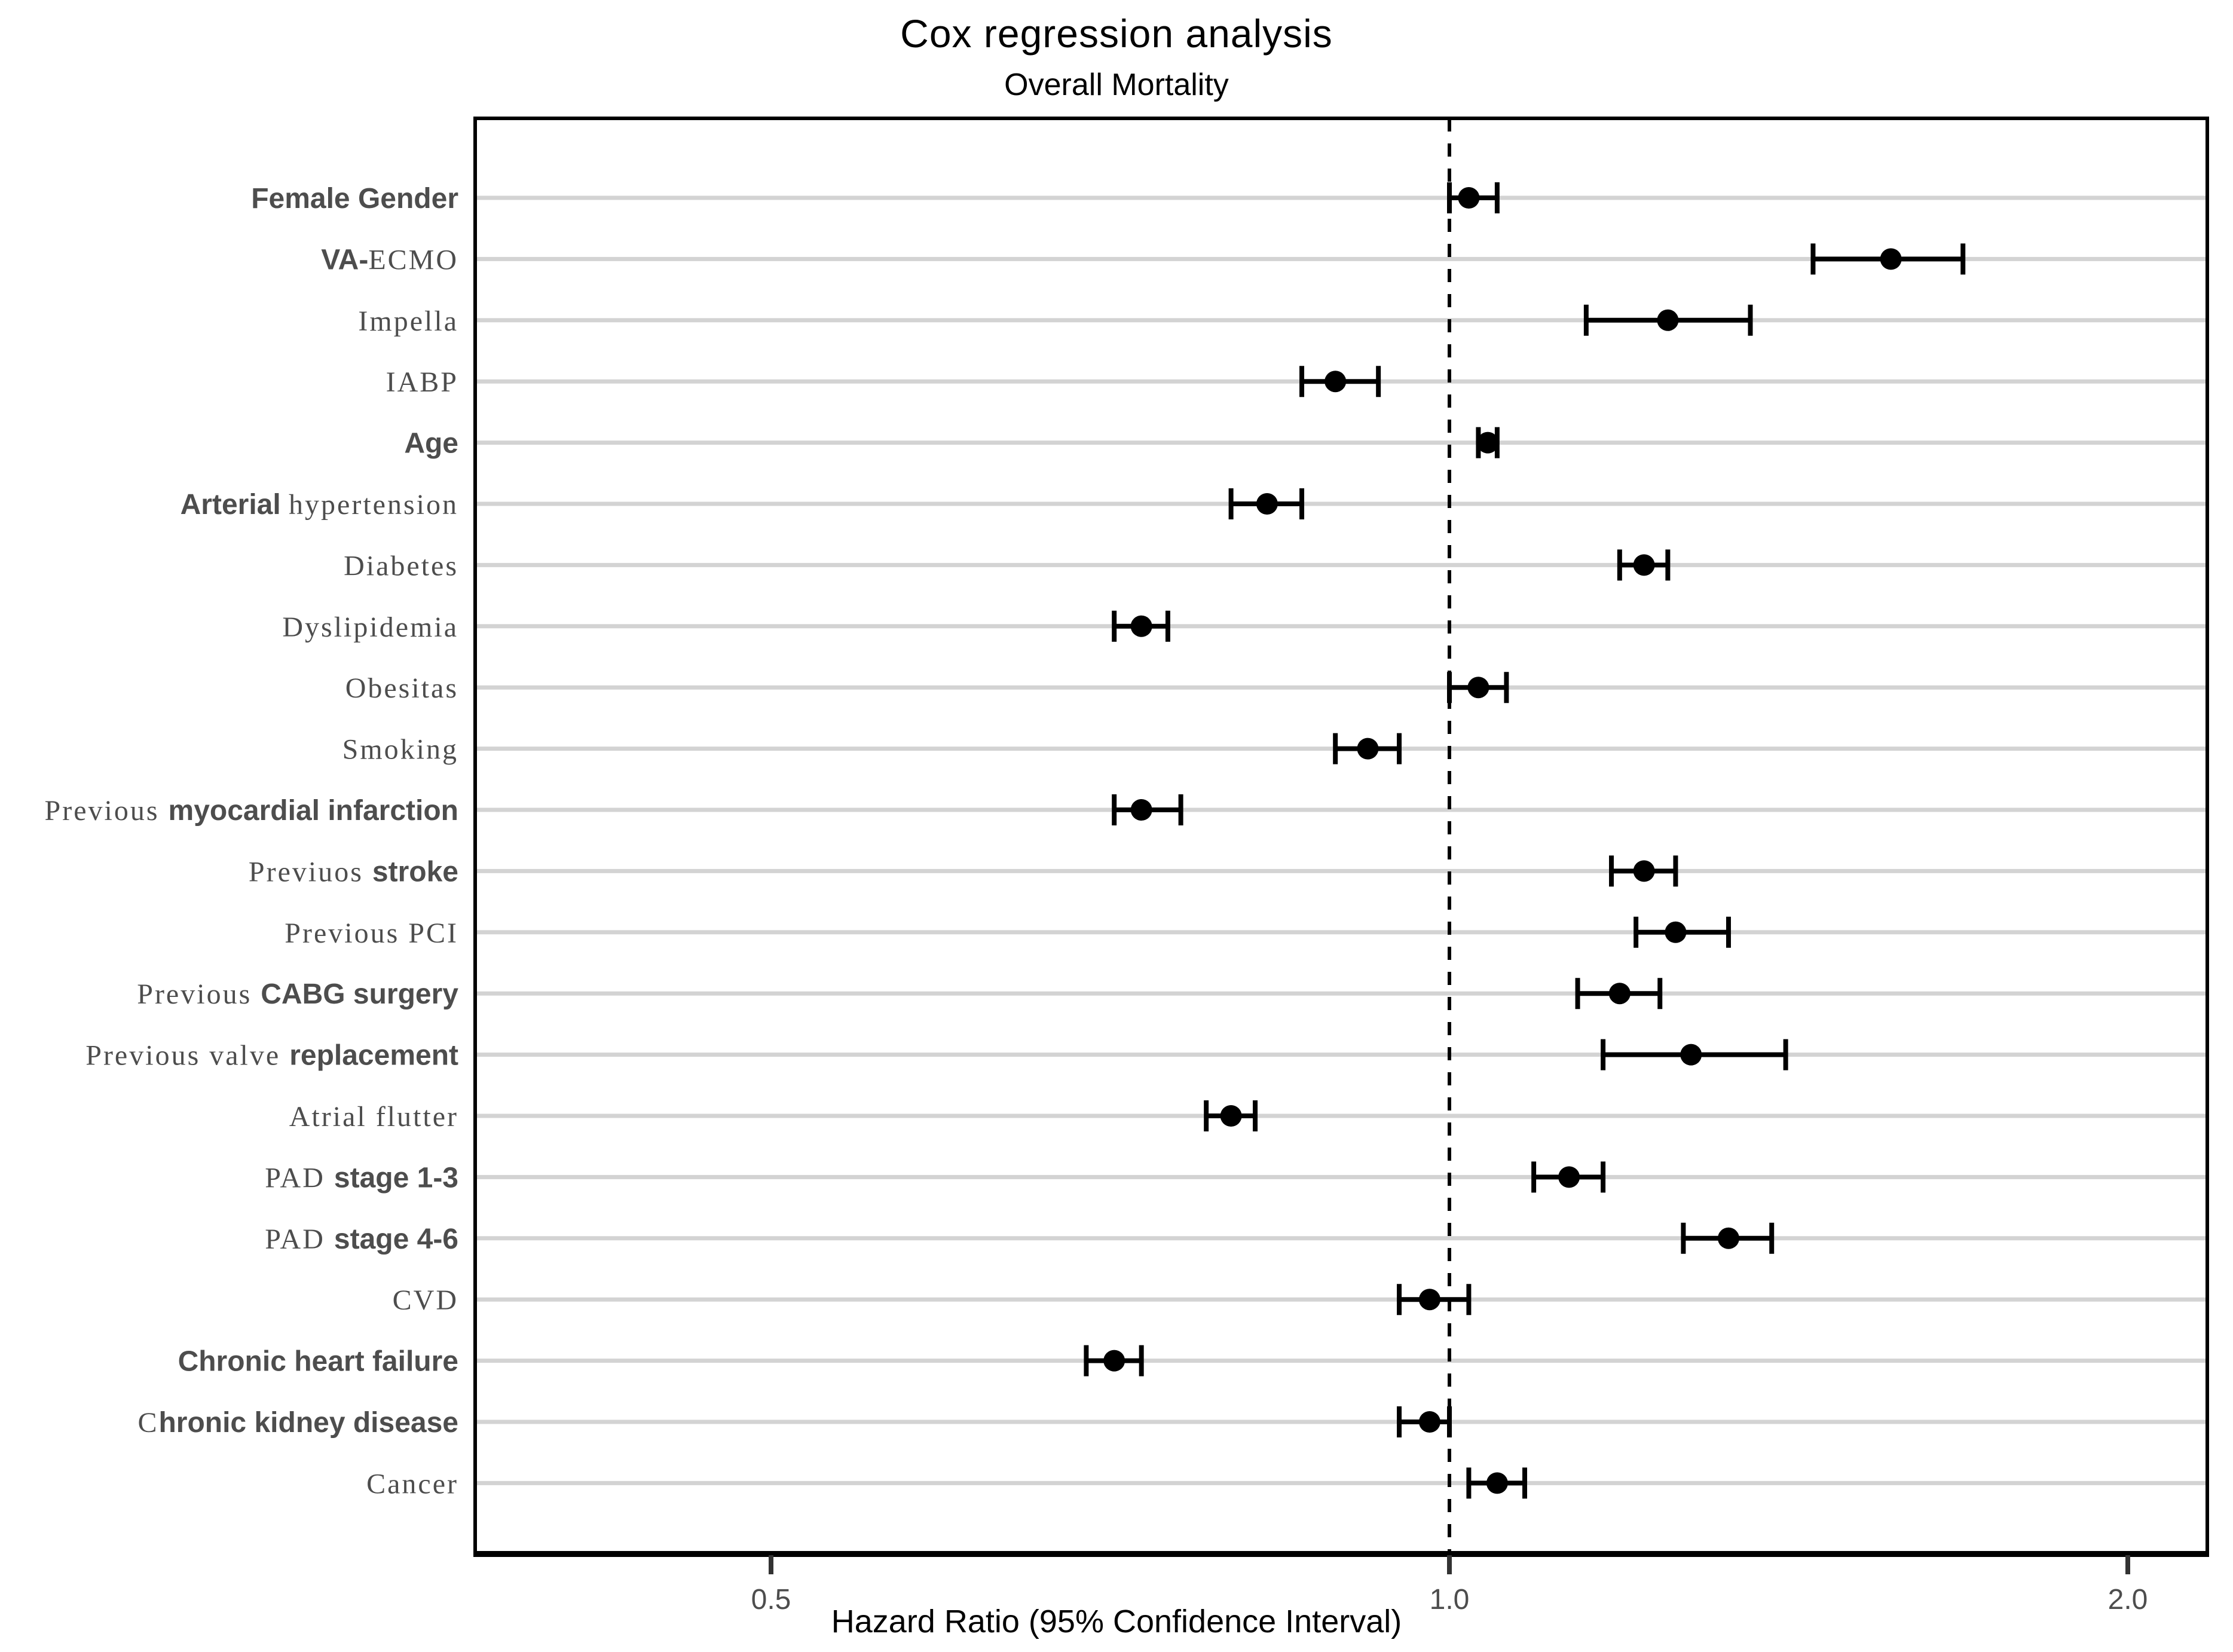  Describe the element at coordinates (370, 627) in the screenshot. I see `row-label: Dyslipidemia` at that location.